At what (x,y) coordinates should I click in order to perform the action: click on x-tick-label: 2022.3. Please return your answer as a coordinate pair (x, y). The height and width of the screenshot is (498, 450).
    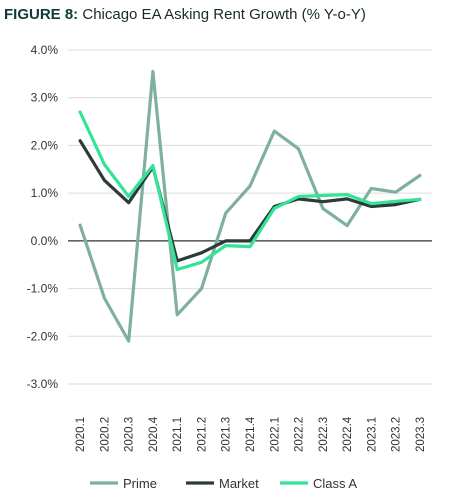
    Looking at the image, I should click on (324, 434).